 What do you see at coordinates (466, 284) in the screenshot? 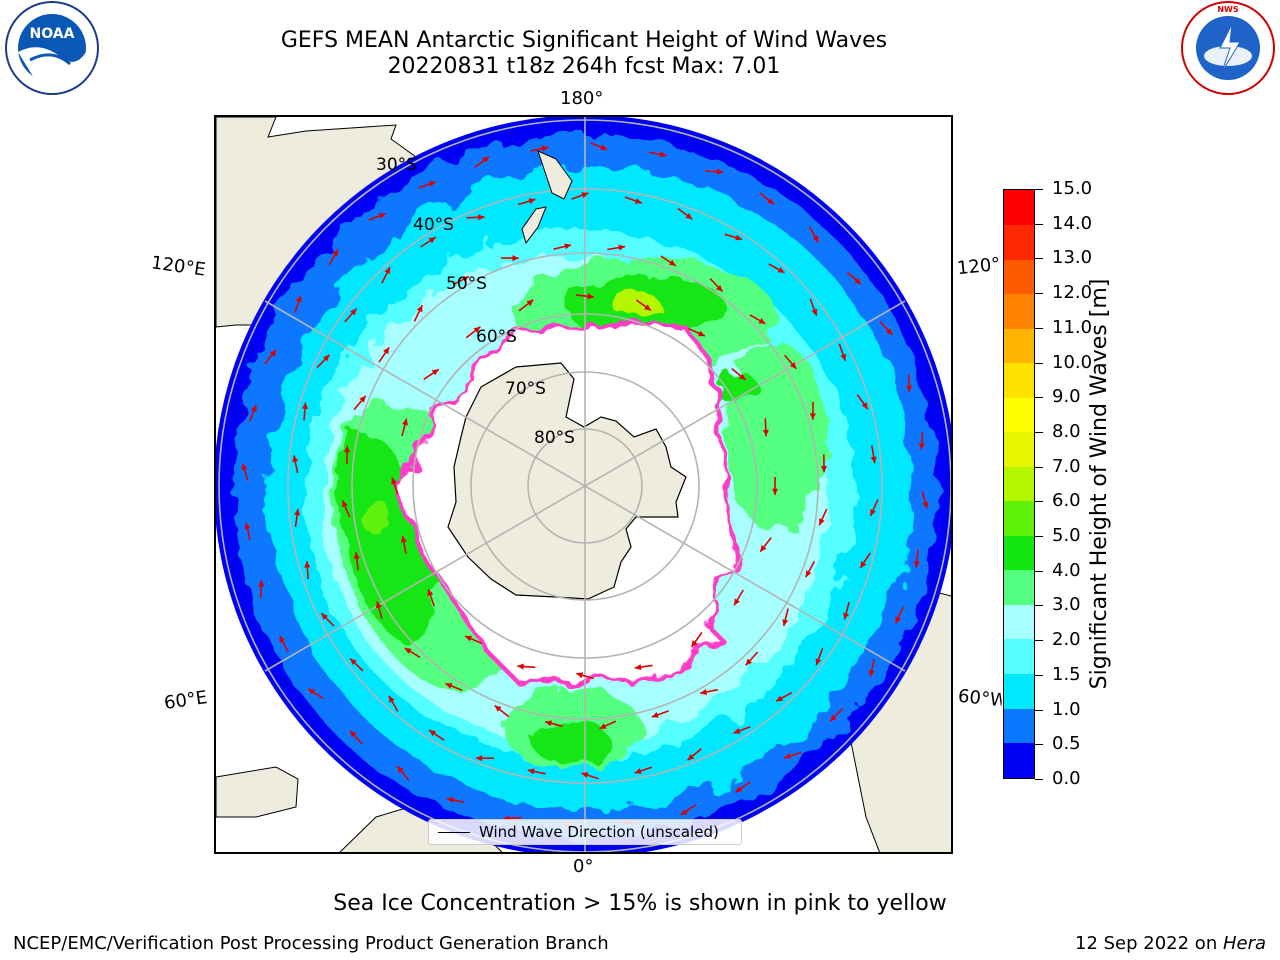
I see `lat-label-50s: 50°S` at bounding box center [466, 284].